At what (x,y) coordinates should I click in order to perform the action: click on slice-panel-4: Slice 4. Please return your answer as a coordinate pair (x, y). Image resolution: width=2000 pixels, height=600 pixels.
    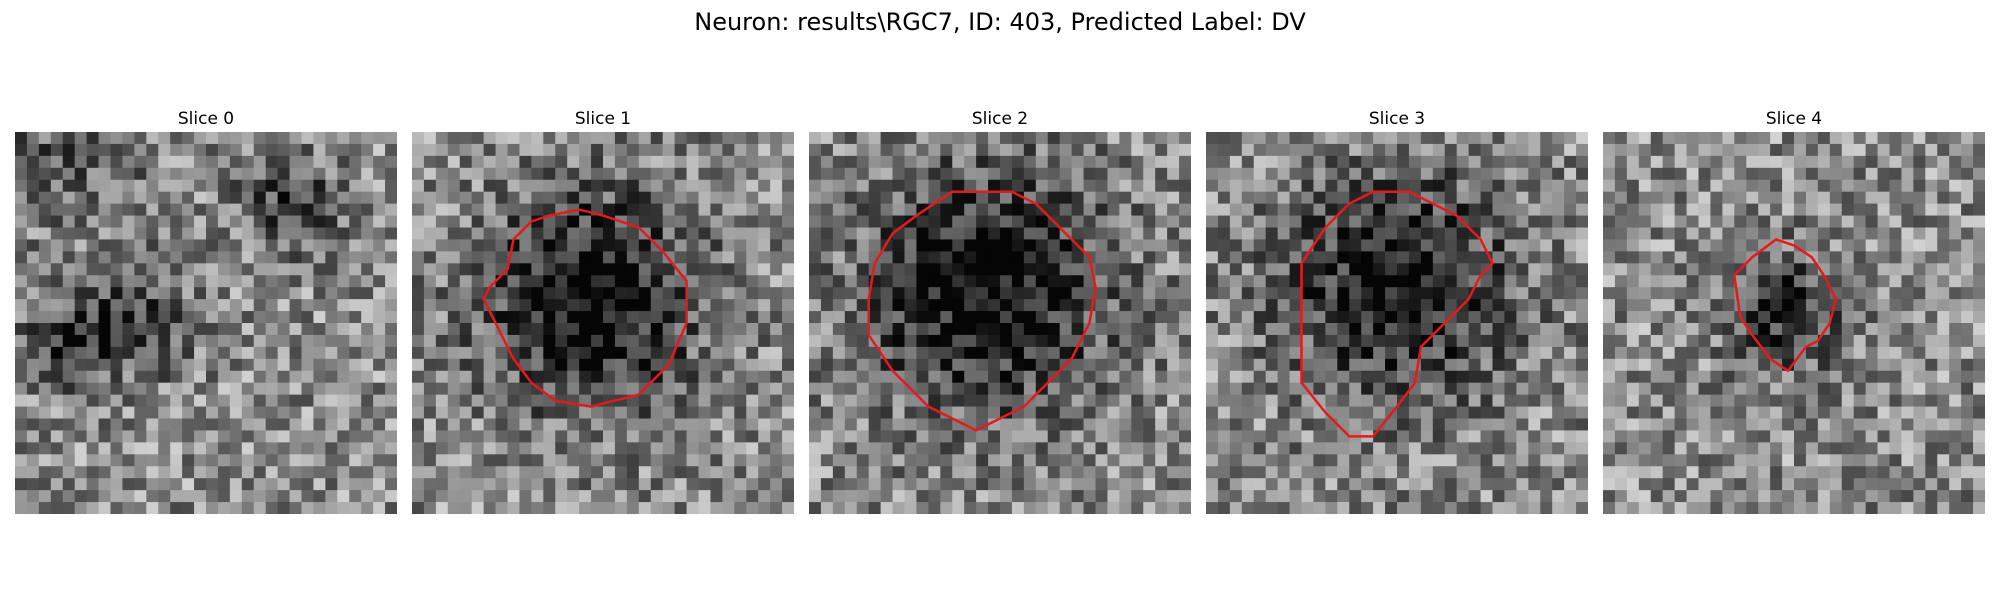
    Looking at the image, I should click on (1794, 311).